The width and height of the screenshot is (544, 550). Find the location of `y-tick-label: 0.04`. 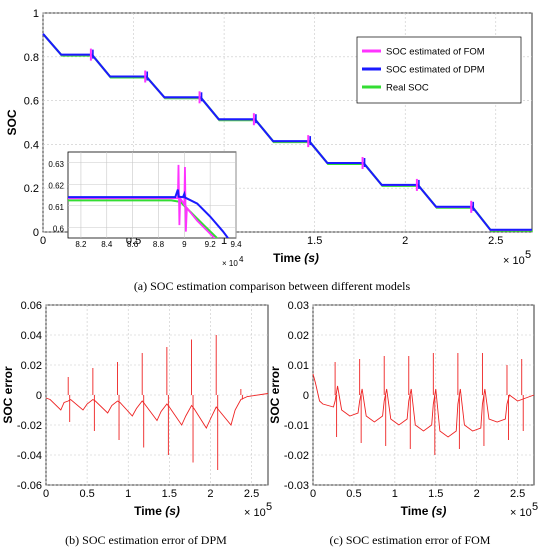

y-tick-label: 0.04 is located at coordinates (31, 336).